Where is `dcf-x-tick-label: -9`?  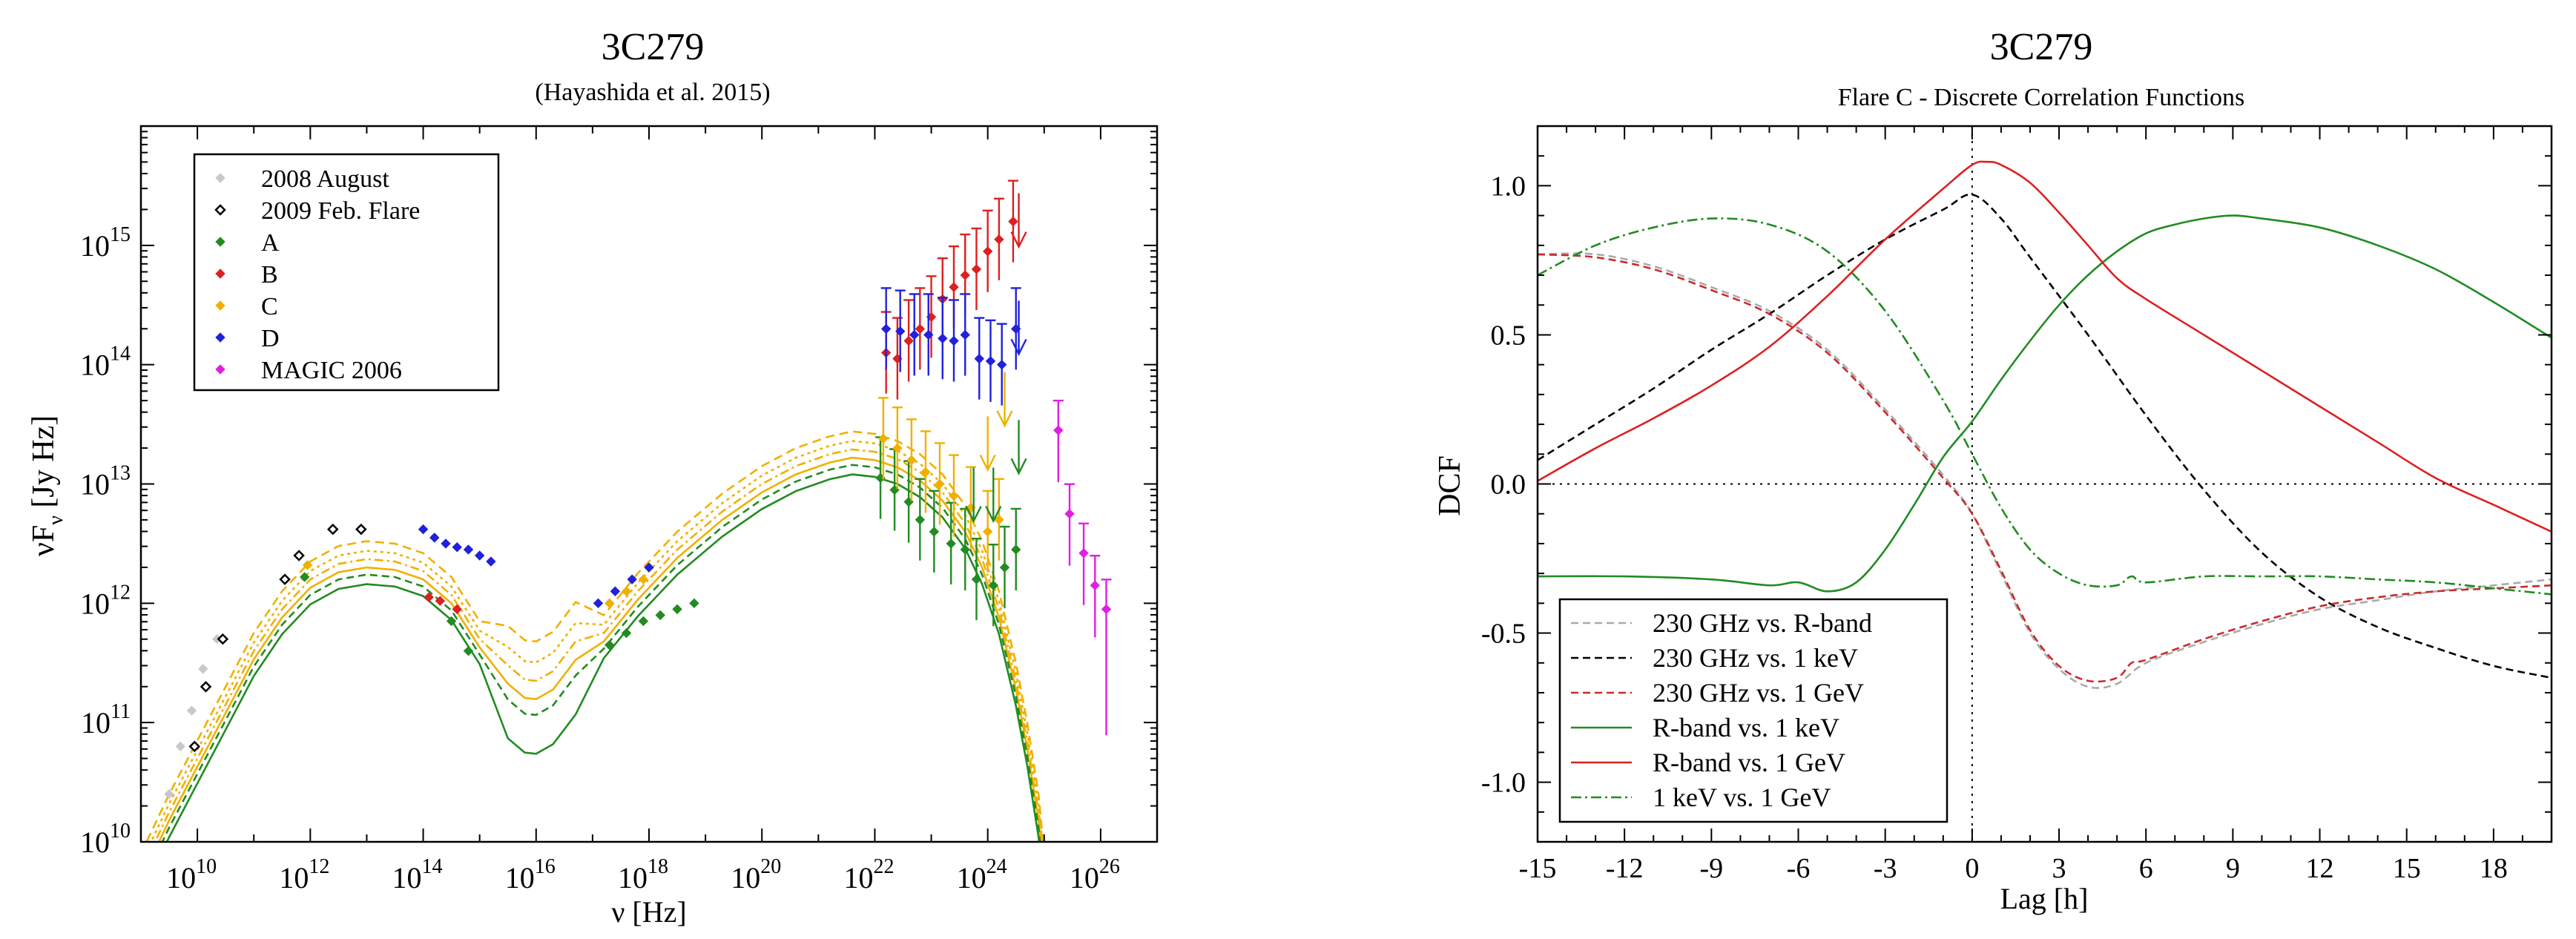
dcf-x-tick-label: -9 is located at coordinates (1712, 869).